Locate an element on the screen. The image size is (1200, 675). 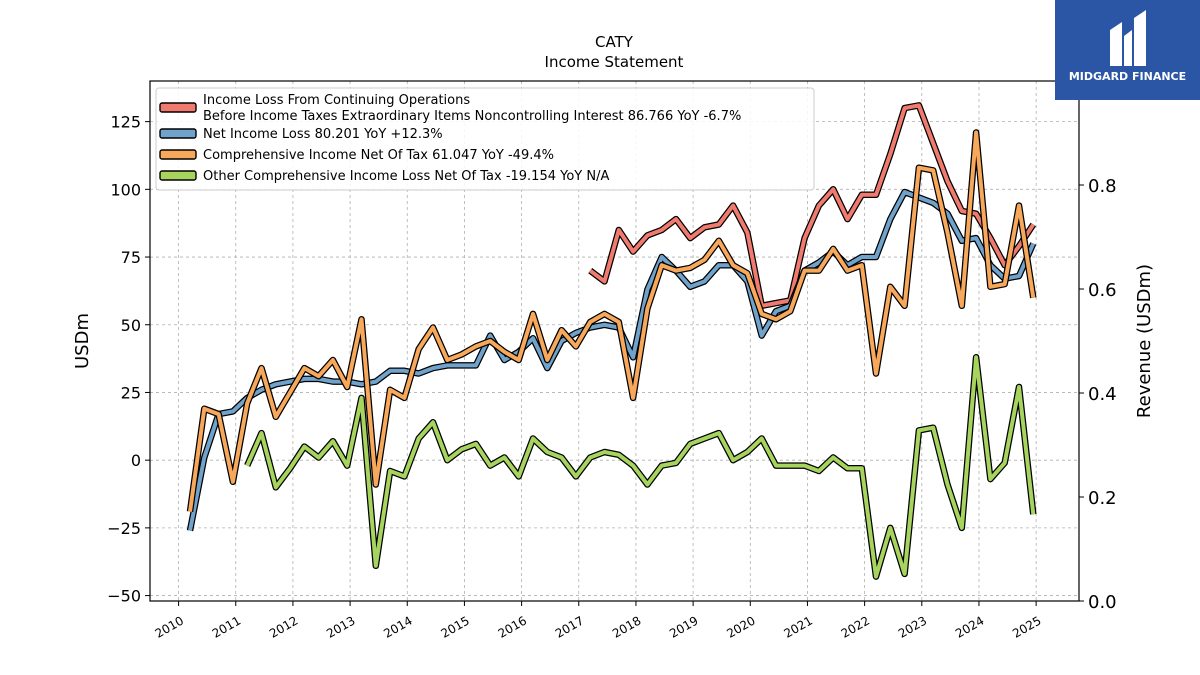
x-tick-label: 2013 is located at coordinates (340, 626).